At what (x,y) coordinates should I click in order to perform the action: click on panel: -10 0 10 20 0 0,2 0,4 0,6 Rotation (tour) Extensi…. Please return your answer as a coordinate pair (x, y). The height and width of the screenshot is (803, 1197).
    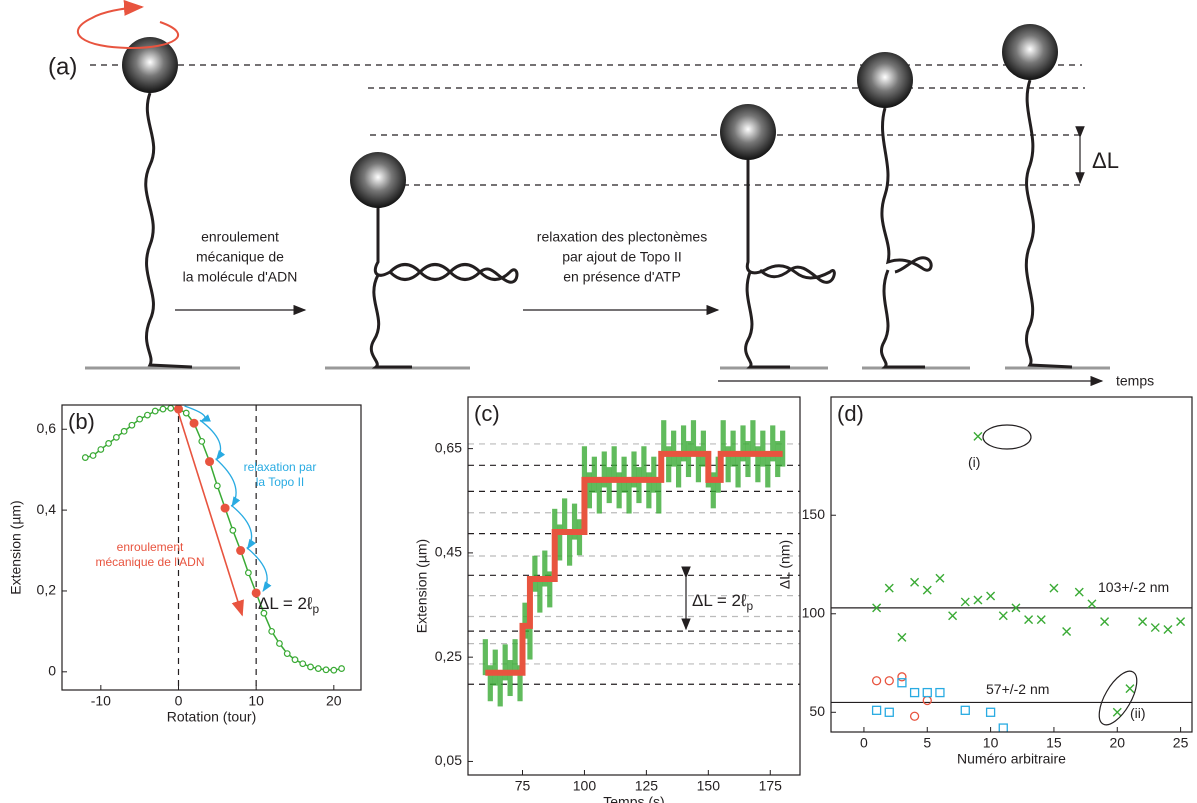
    Looking at the image, I should click on (185, 564).